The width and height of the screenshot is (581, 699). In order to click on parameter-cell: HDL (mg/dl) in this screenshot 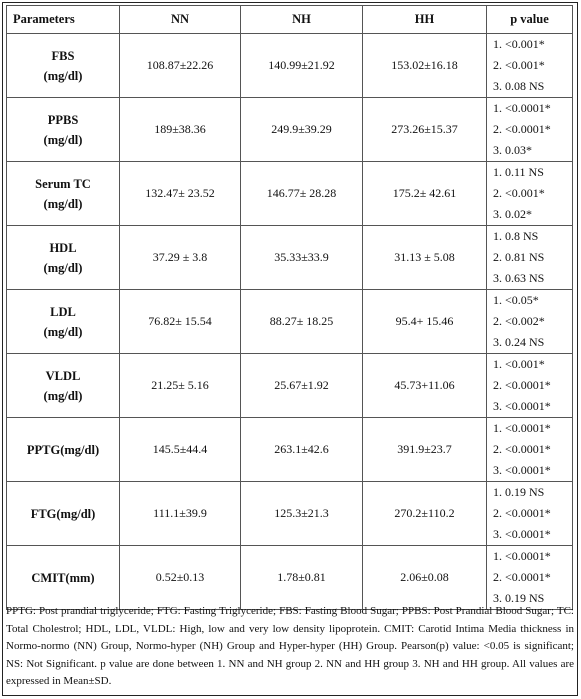, I will do `click(63, 257)`.